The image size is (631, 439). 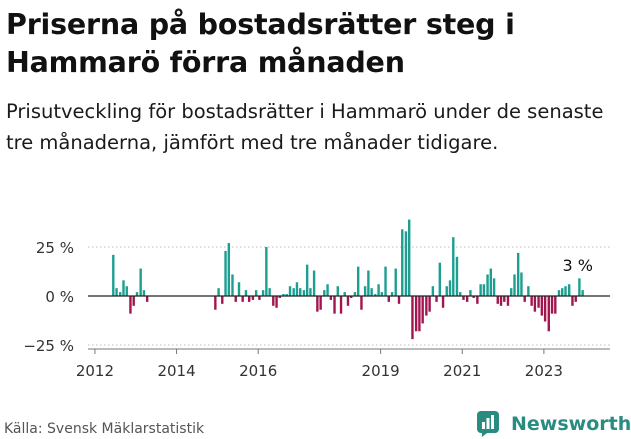 What do you see at coordinates (544, 371) in the screenshot?
I see `x-tick-label: 2023` at bounding box center [544, 371].